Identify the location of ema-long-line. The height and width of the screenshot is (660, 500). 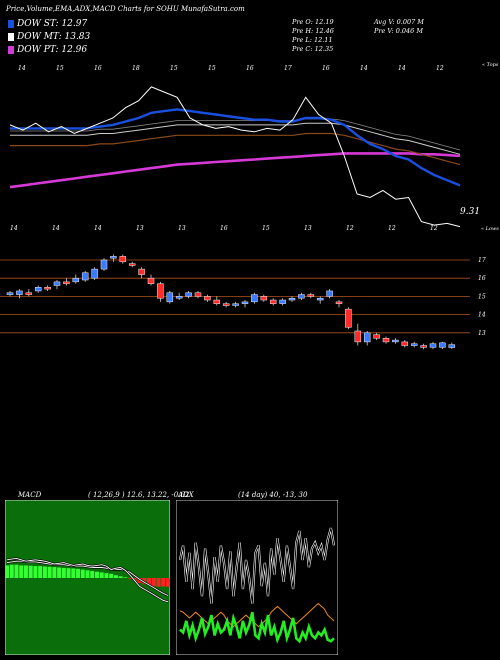
(235, 170).